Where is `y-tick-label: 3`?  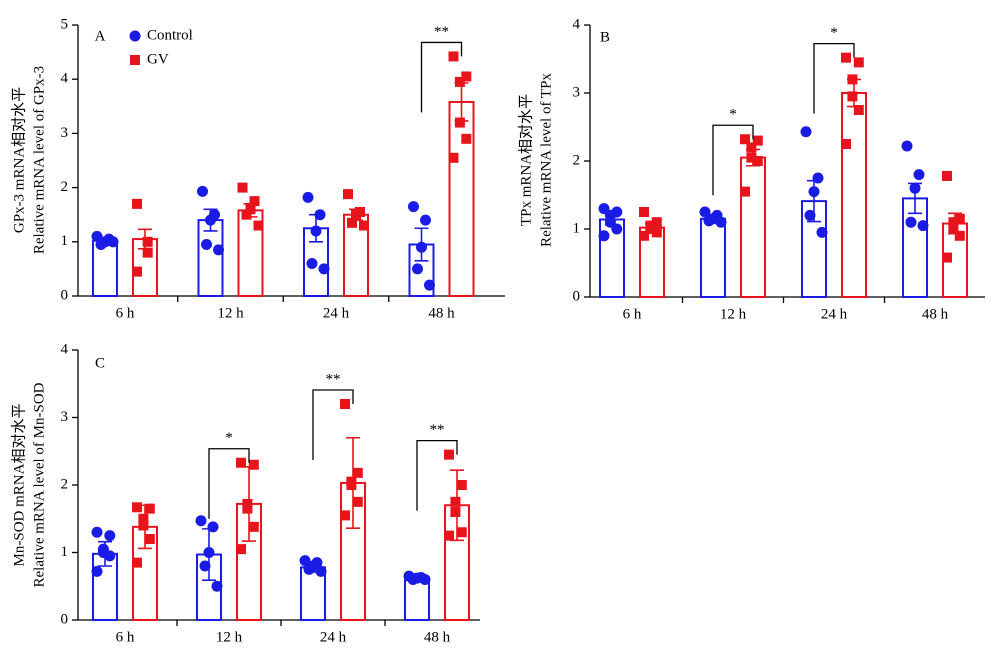
y-tick-label: 3 is located at coordinates (65, 417).